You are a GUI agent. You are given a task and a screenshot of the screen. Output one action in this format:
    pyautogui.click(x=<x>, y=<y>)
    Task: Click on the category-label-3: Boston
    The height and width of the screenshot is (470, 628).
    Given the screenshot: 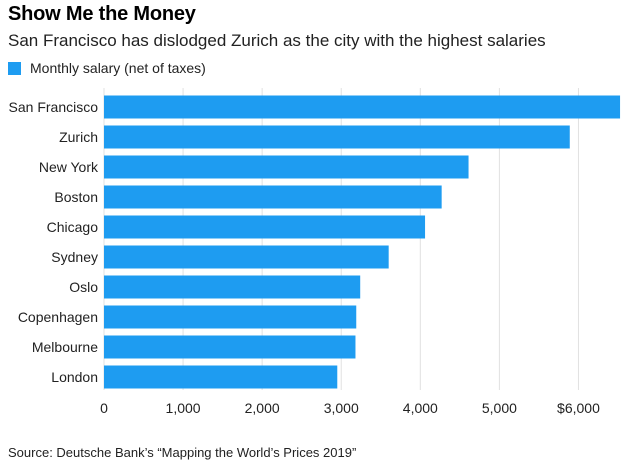 What is the action you would take?
    pyautogui.click(x=76, y=197)
    